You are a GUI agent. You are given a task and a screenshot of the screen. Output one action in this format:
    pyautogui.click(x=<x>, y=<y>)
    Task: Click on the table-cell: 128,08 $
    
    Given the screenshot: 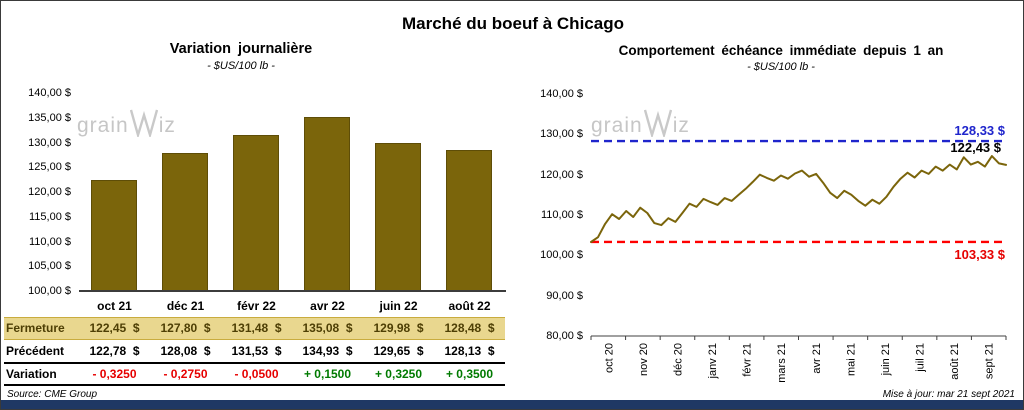 What is the action you would take?
    pyautogui.click(x=185, y=351)
    